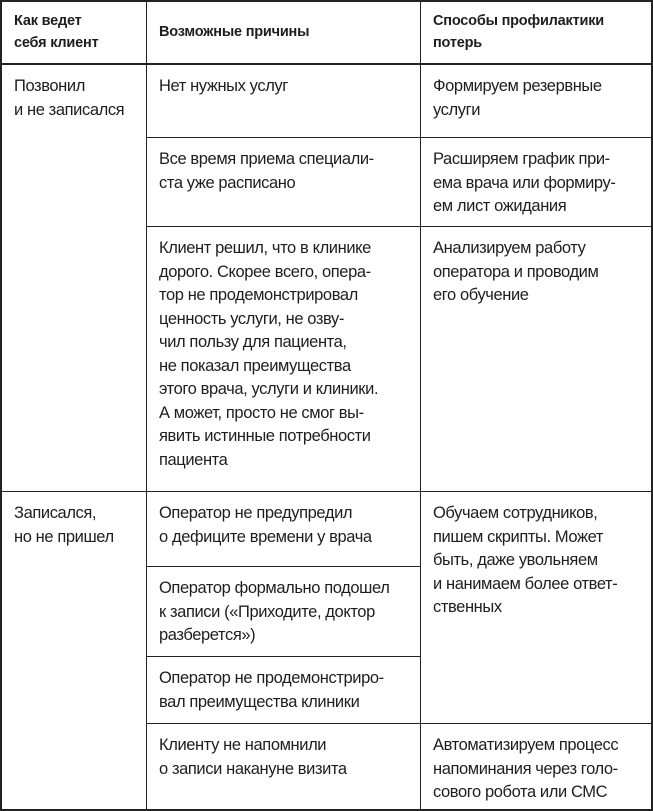 Image resolution: width=653 pixels, height=811 pixels. Describe the element at coordinates (74, 278) in the screenshot. I see `behavior-cell: Позвонил и не записался` at that location.